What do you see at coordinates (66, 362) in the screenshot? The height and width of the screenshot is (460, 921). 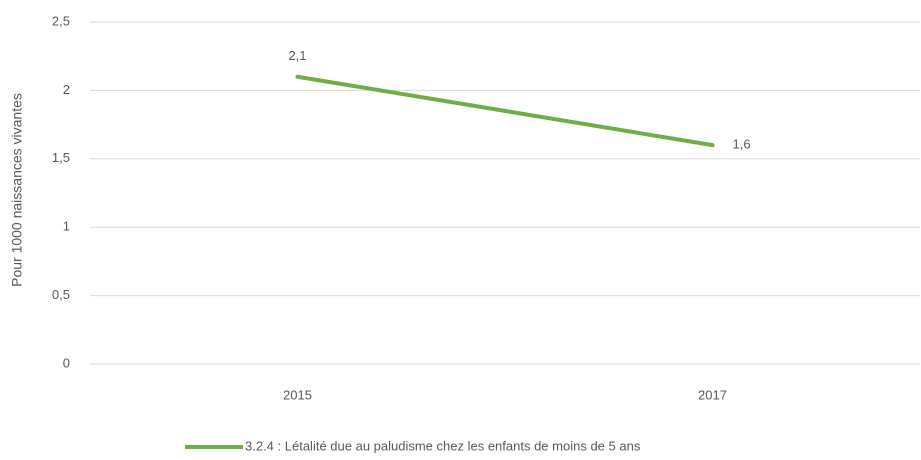 I see `y-tick-label: 0` at bounding box center [66, 362].